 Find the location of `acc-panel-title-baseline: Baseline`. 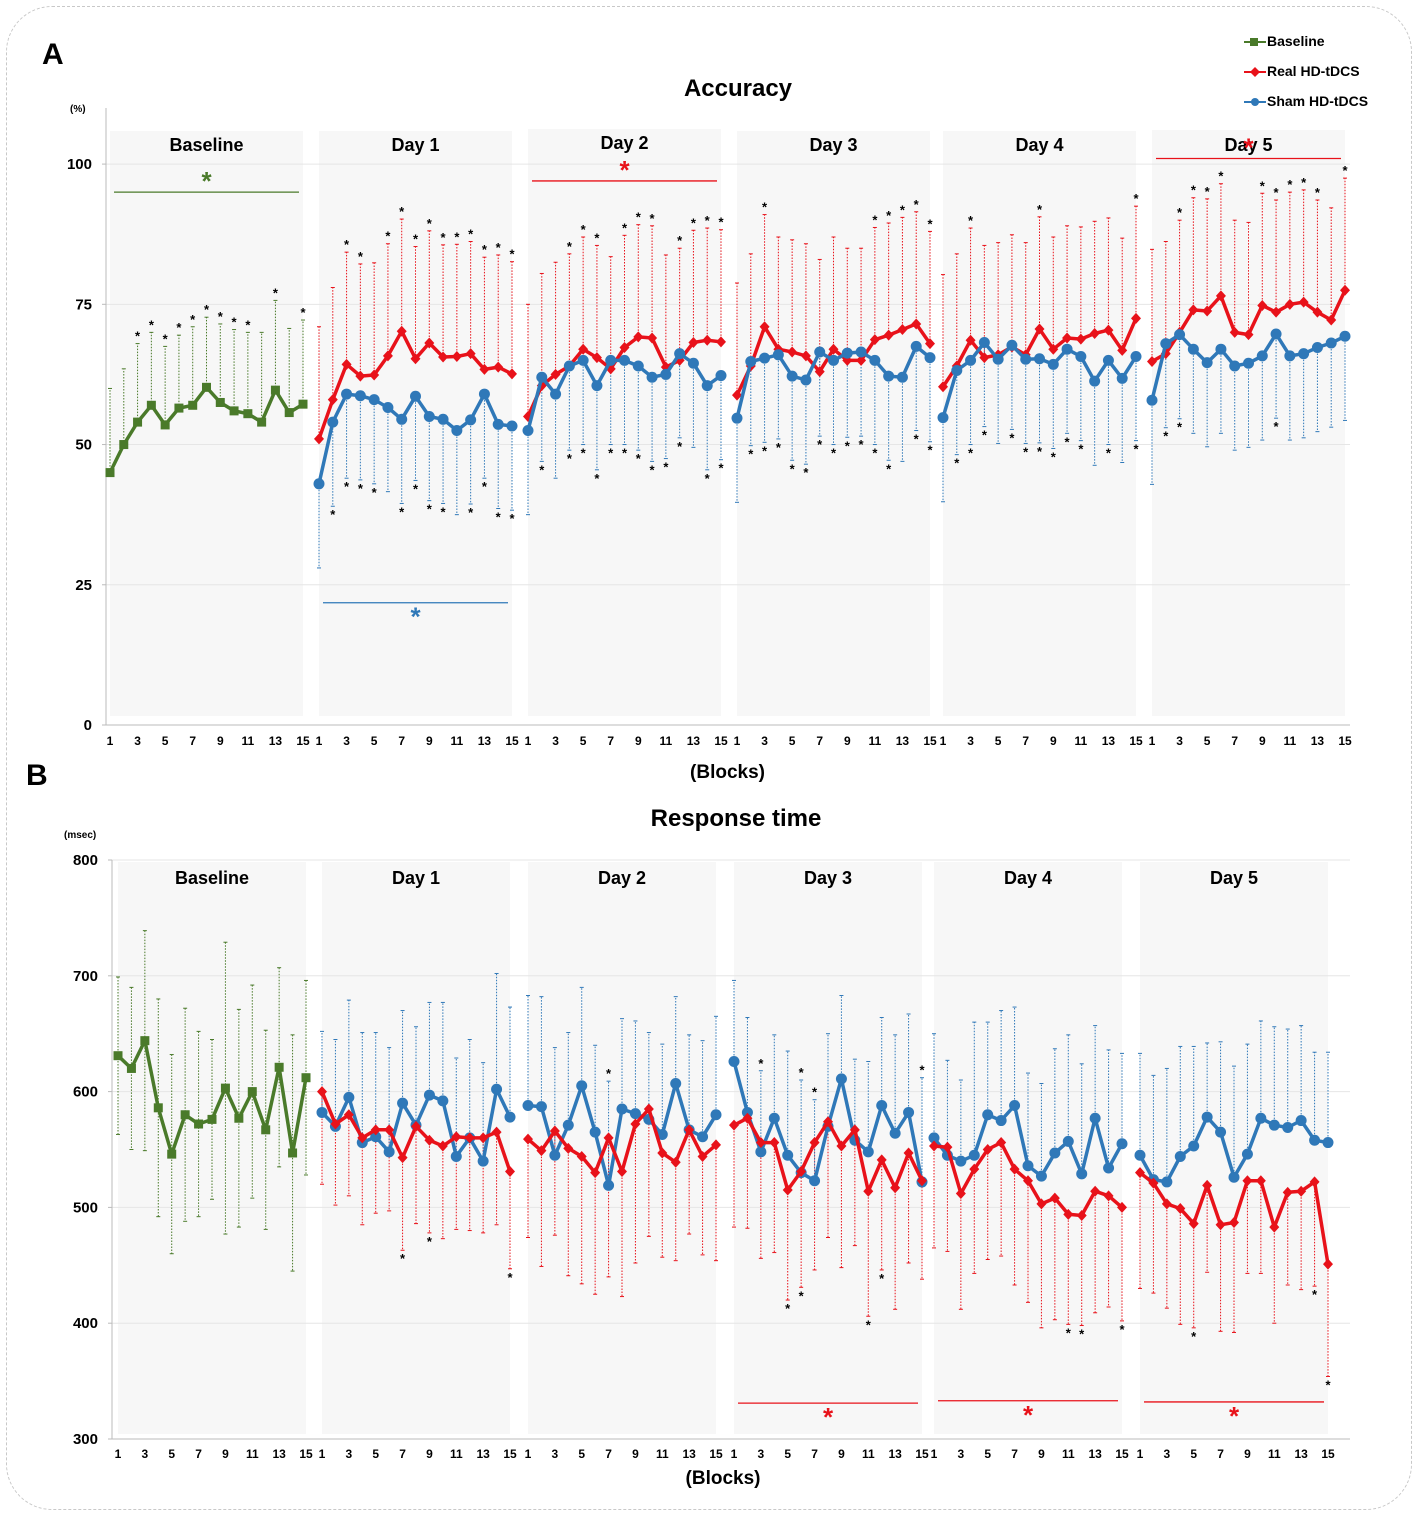

acc-panel-title-baseline: Baseline is located at coordinates (206, 145).